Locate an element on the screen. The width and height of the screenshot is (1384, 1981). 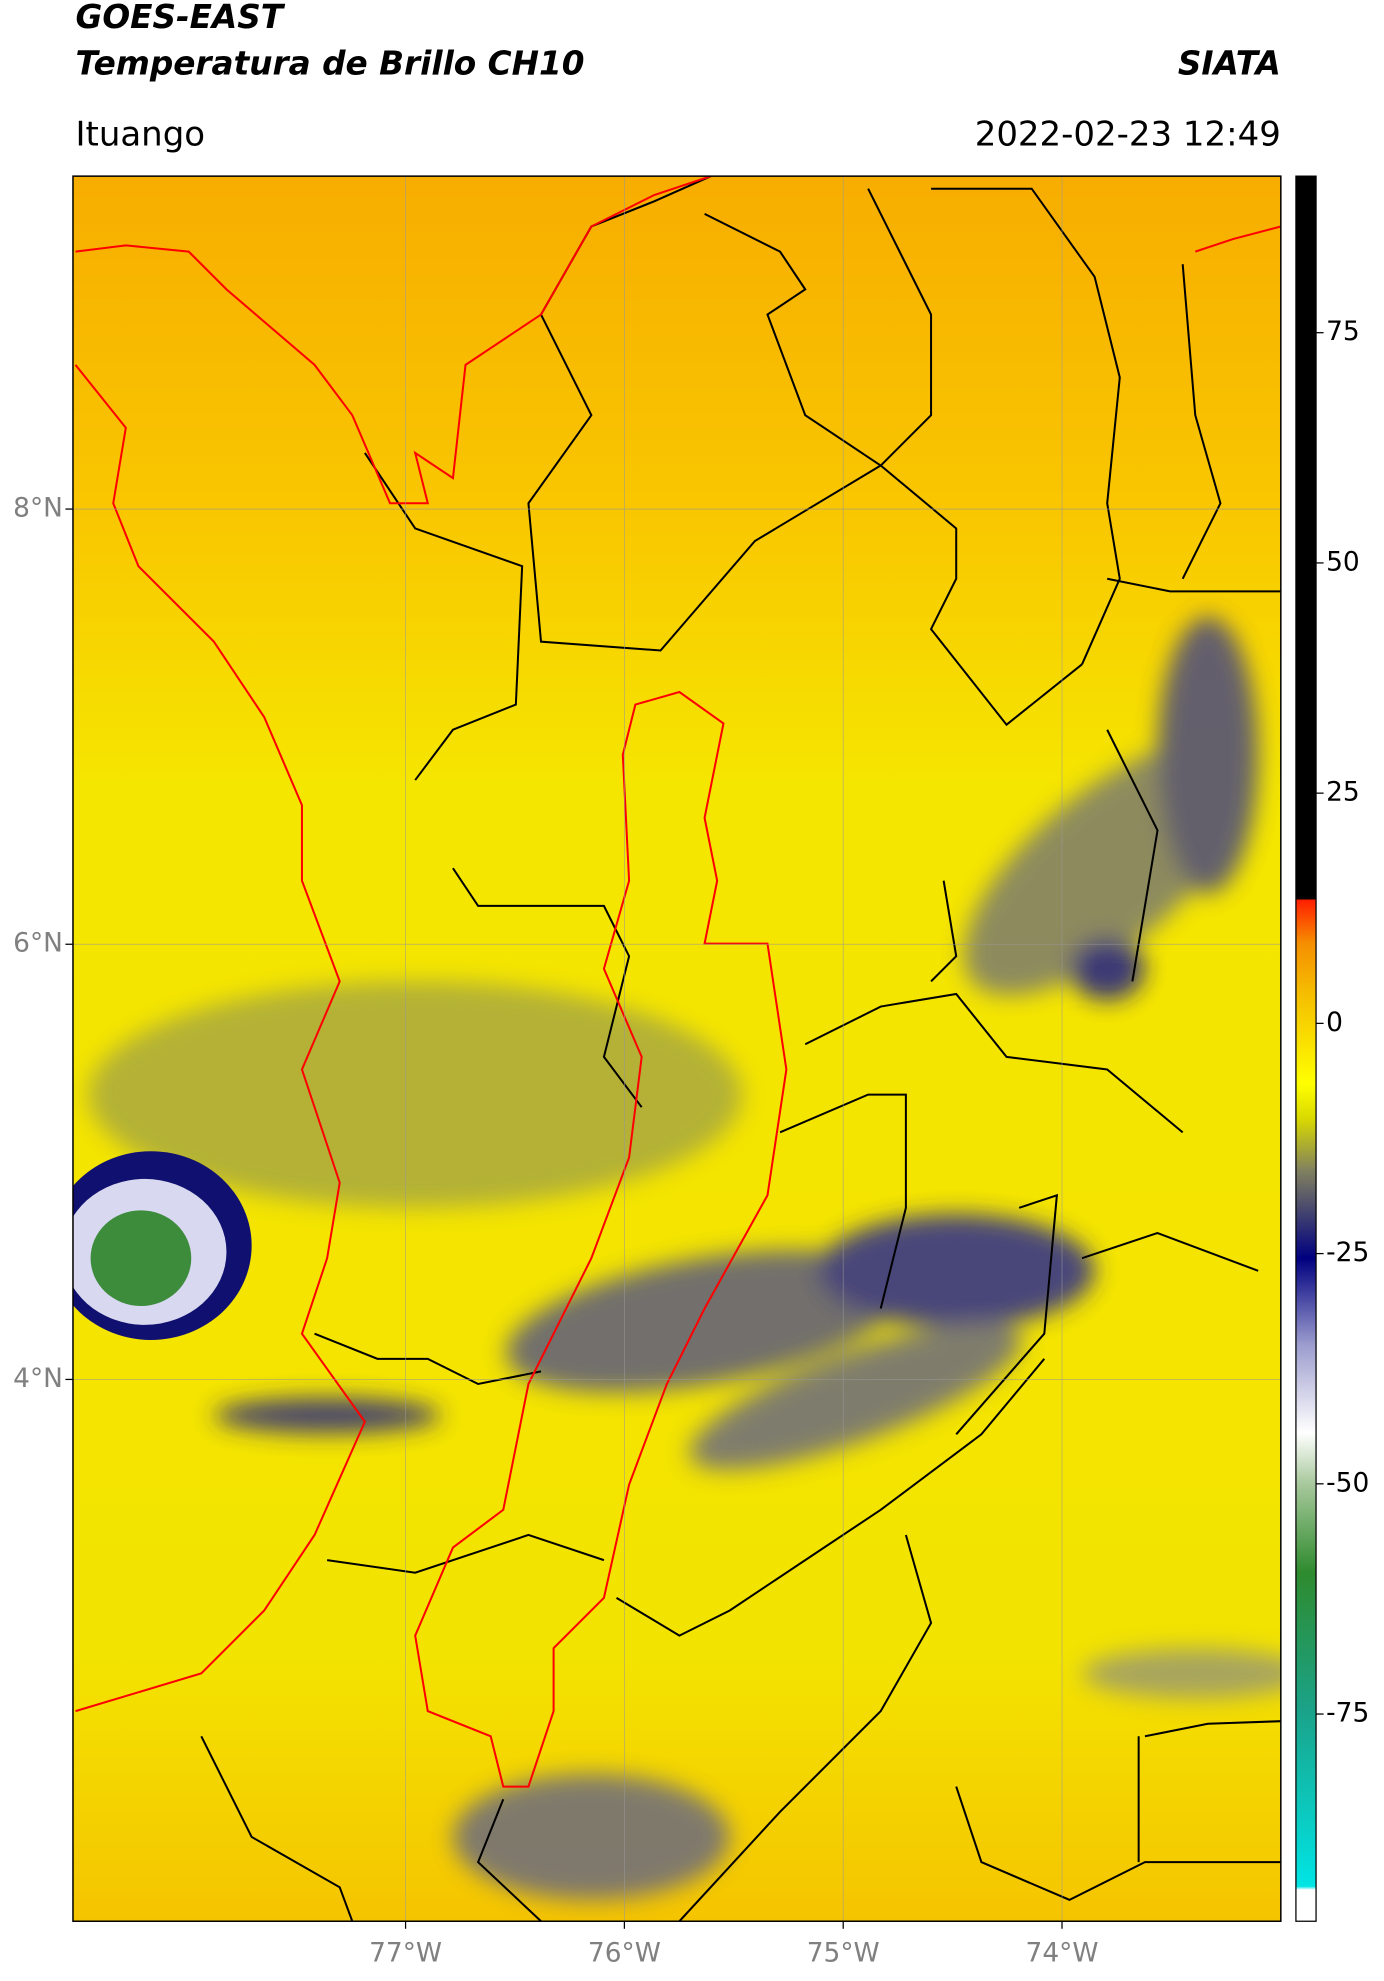
colorbar-tick-label: 75 is located at coordinates (1343, 331).